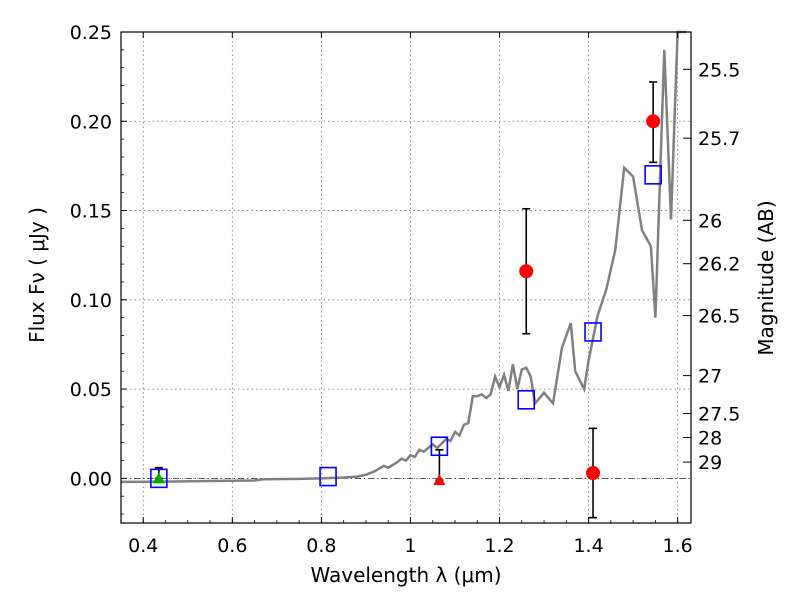  Describe the element at coordinates (405, 575) in the screenshot. I see `x-axis-label: Wavelength λ (μm)` at that location.